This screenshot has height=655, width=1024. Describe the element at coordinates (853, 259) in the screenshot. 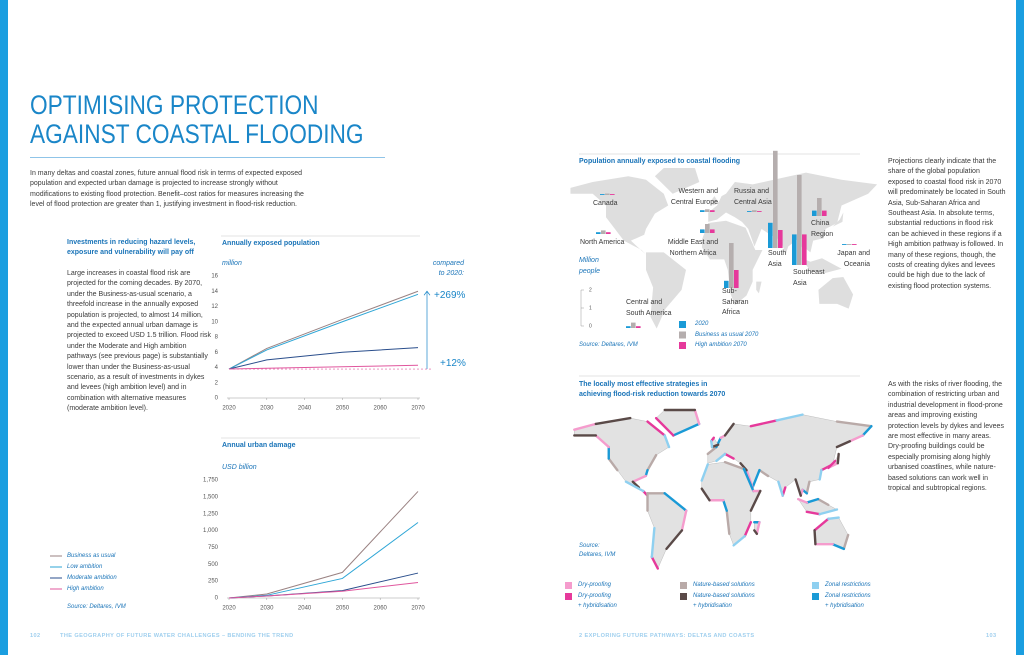

I see `region-label: Japan and Oceania` at that location.